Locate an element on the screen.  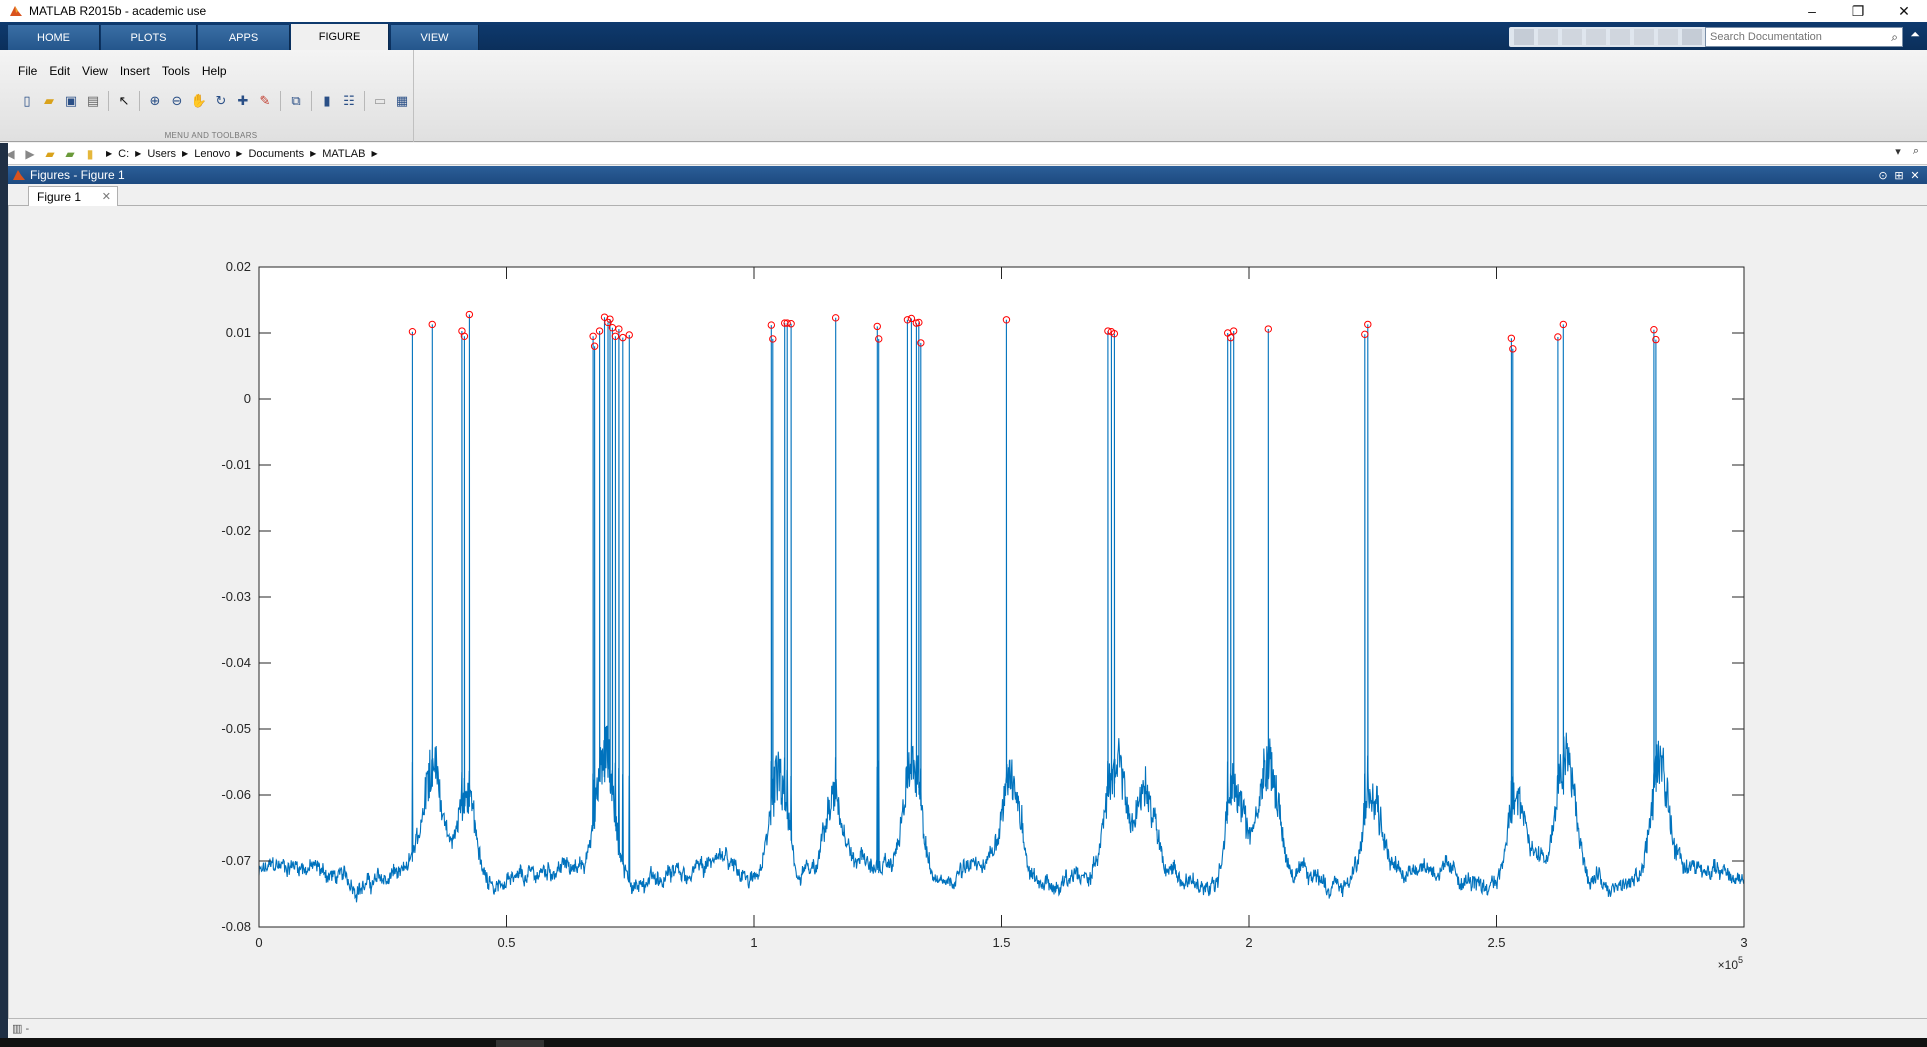
copy-icon is located at coordinates (1596, 37).